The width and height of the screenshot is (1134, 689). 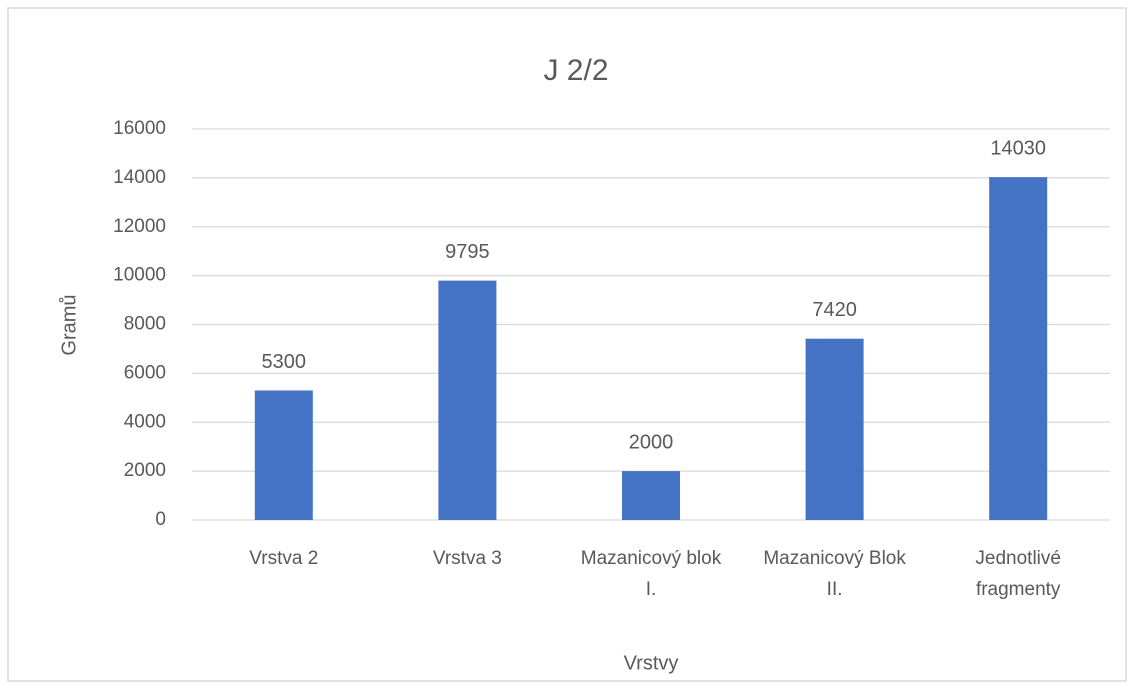 I want to click on data-label: 14030, so click(x=1018, y=148).